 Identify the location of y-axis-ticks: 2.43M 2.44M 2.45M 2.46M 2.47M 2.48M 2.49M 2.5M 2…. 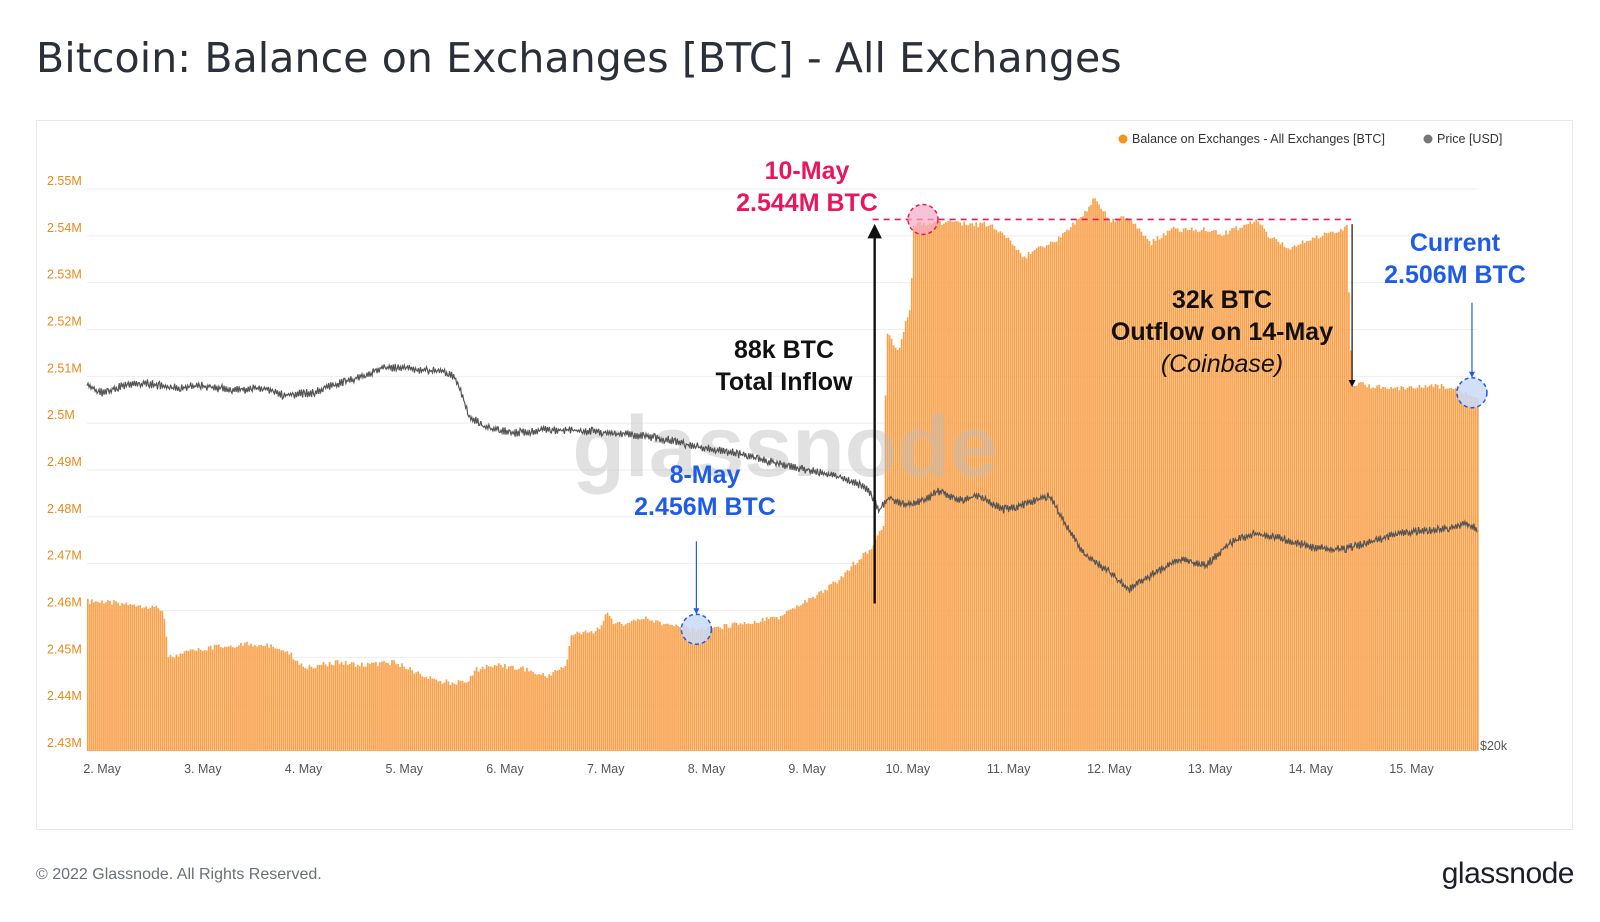
(64, 462).